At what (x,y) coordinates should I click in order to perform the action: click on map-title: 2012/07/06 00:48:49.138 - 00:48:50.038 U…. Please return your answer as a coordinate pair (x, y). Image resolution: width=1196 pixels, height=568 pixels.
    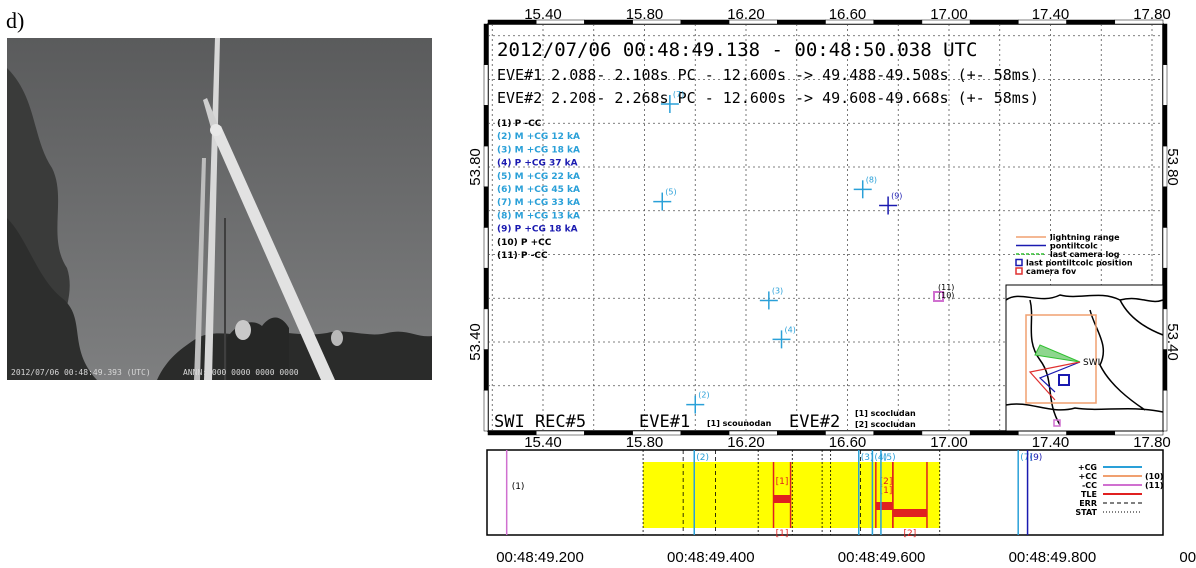
    Looking at the image, I should click on (737, 50).